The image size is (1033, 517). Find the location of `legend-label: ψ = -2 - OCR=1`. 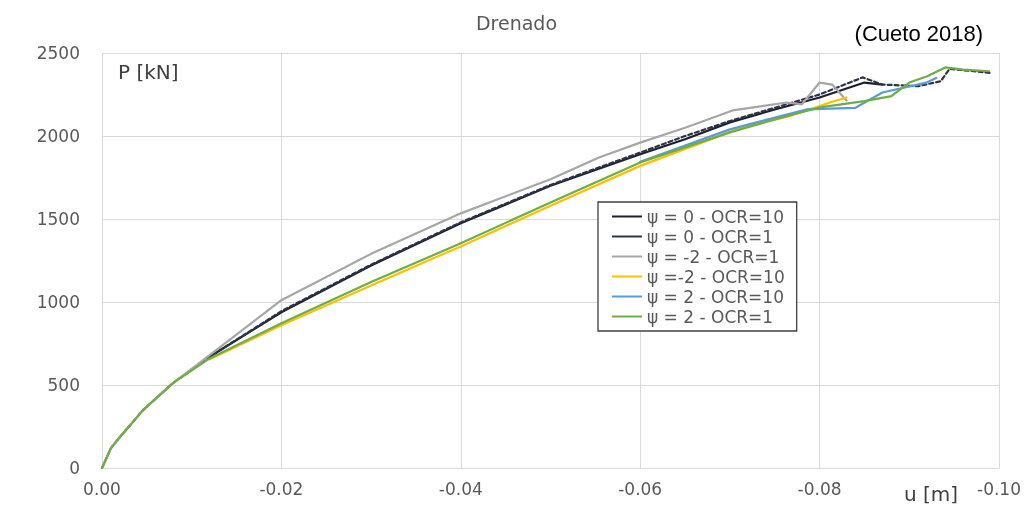

legend-label: ψ = -2 - OCR=1 is located at coordinates (713, 256).